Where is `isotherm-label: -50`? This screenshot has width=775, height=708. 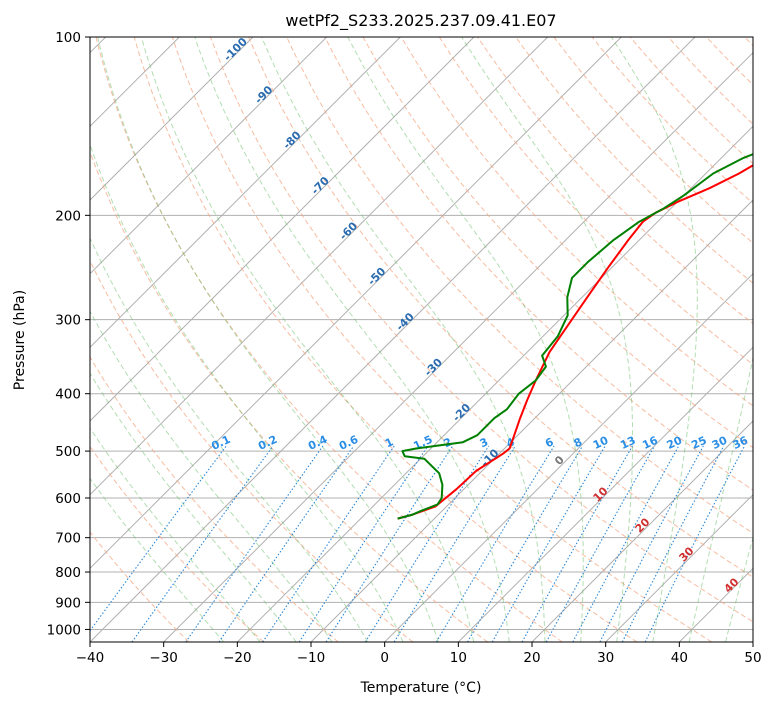
isotherm-label: -50 is located at coordinates (376, 276).